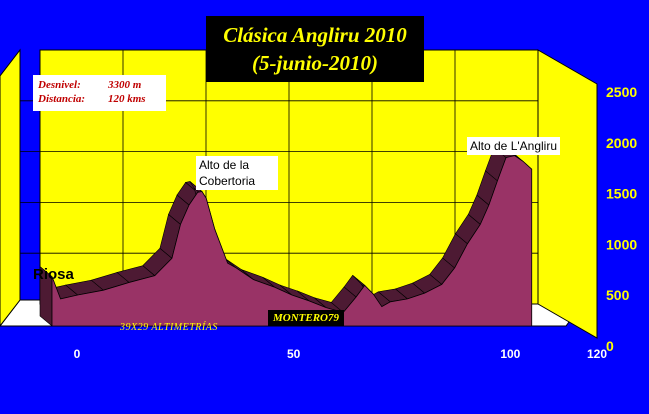 The height and width of the screenshot is (414, 649). I want to click on y-axis-ticks: 0 500 1000 1500 2000 2500, so click(621, 219).